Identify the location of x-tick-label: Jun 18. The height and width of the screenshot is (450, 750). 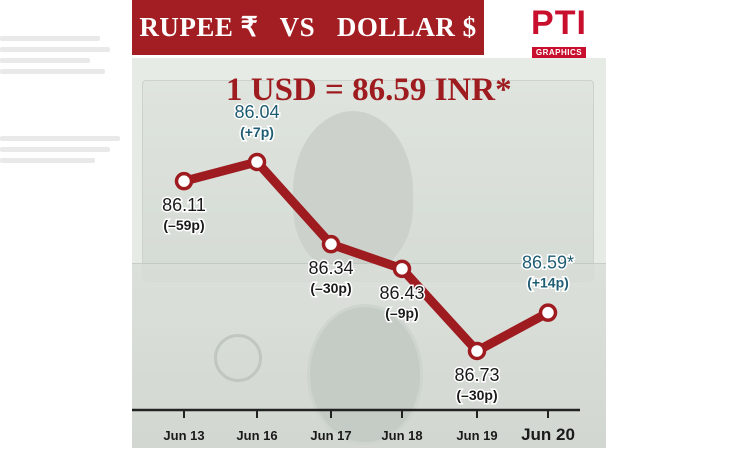
(401, 435).